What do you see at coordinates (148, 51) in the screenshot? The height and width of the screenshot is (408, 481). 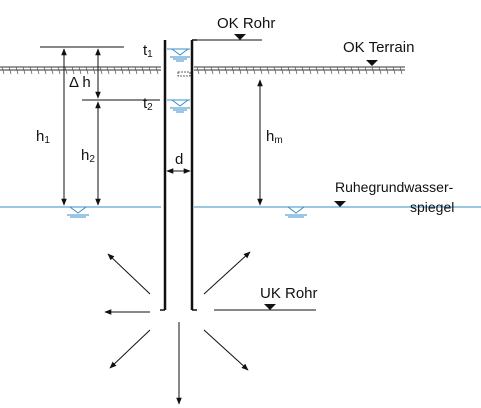 I see `t1-label: t1` at bounding box center [148, 51].